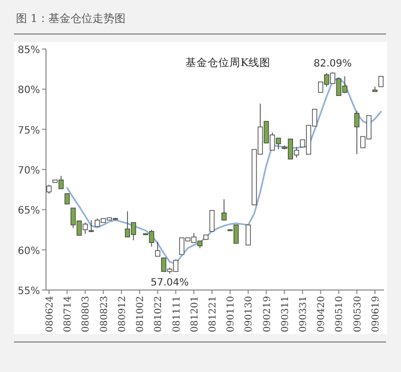 This screenshot has width=401, height=372. I want to click on y-tick-label: 70%, so click(29, 171).